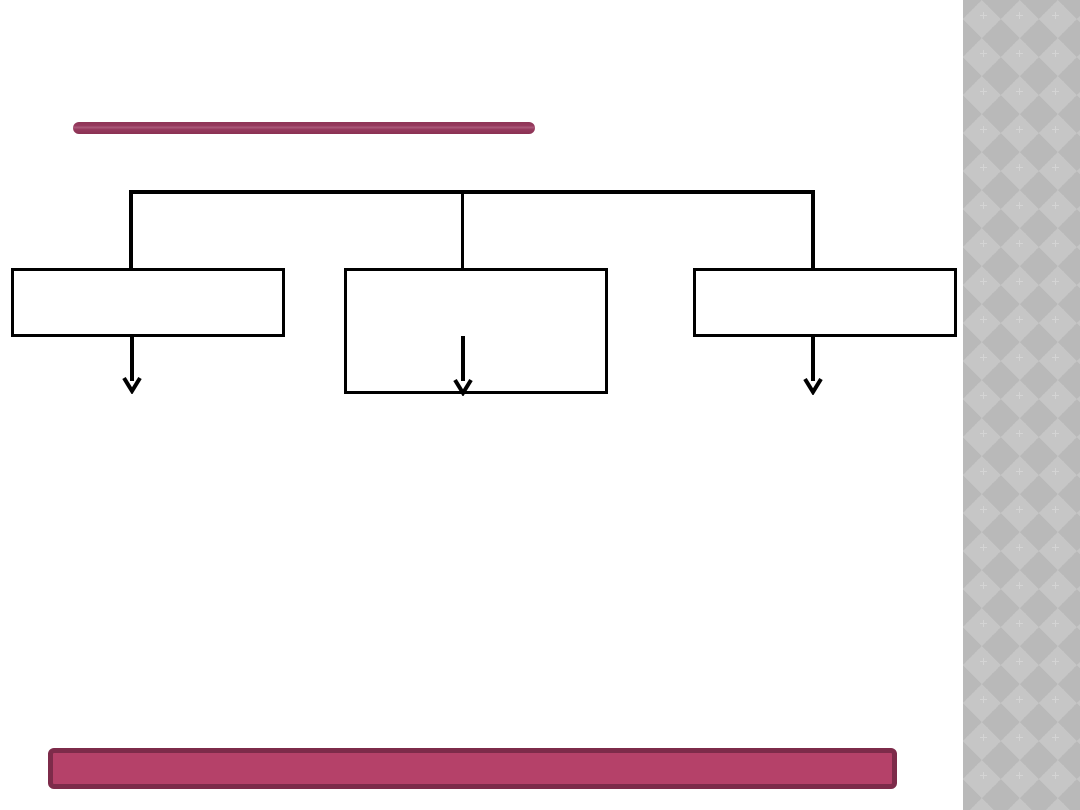 The width and height of the screenshot is (1080, 810). What do you see at coordinates (472, 192) in the screenshot?
I see `connector-horizontal-top` at bounding box center [472, 192].